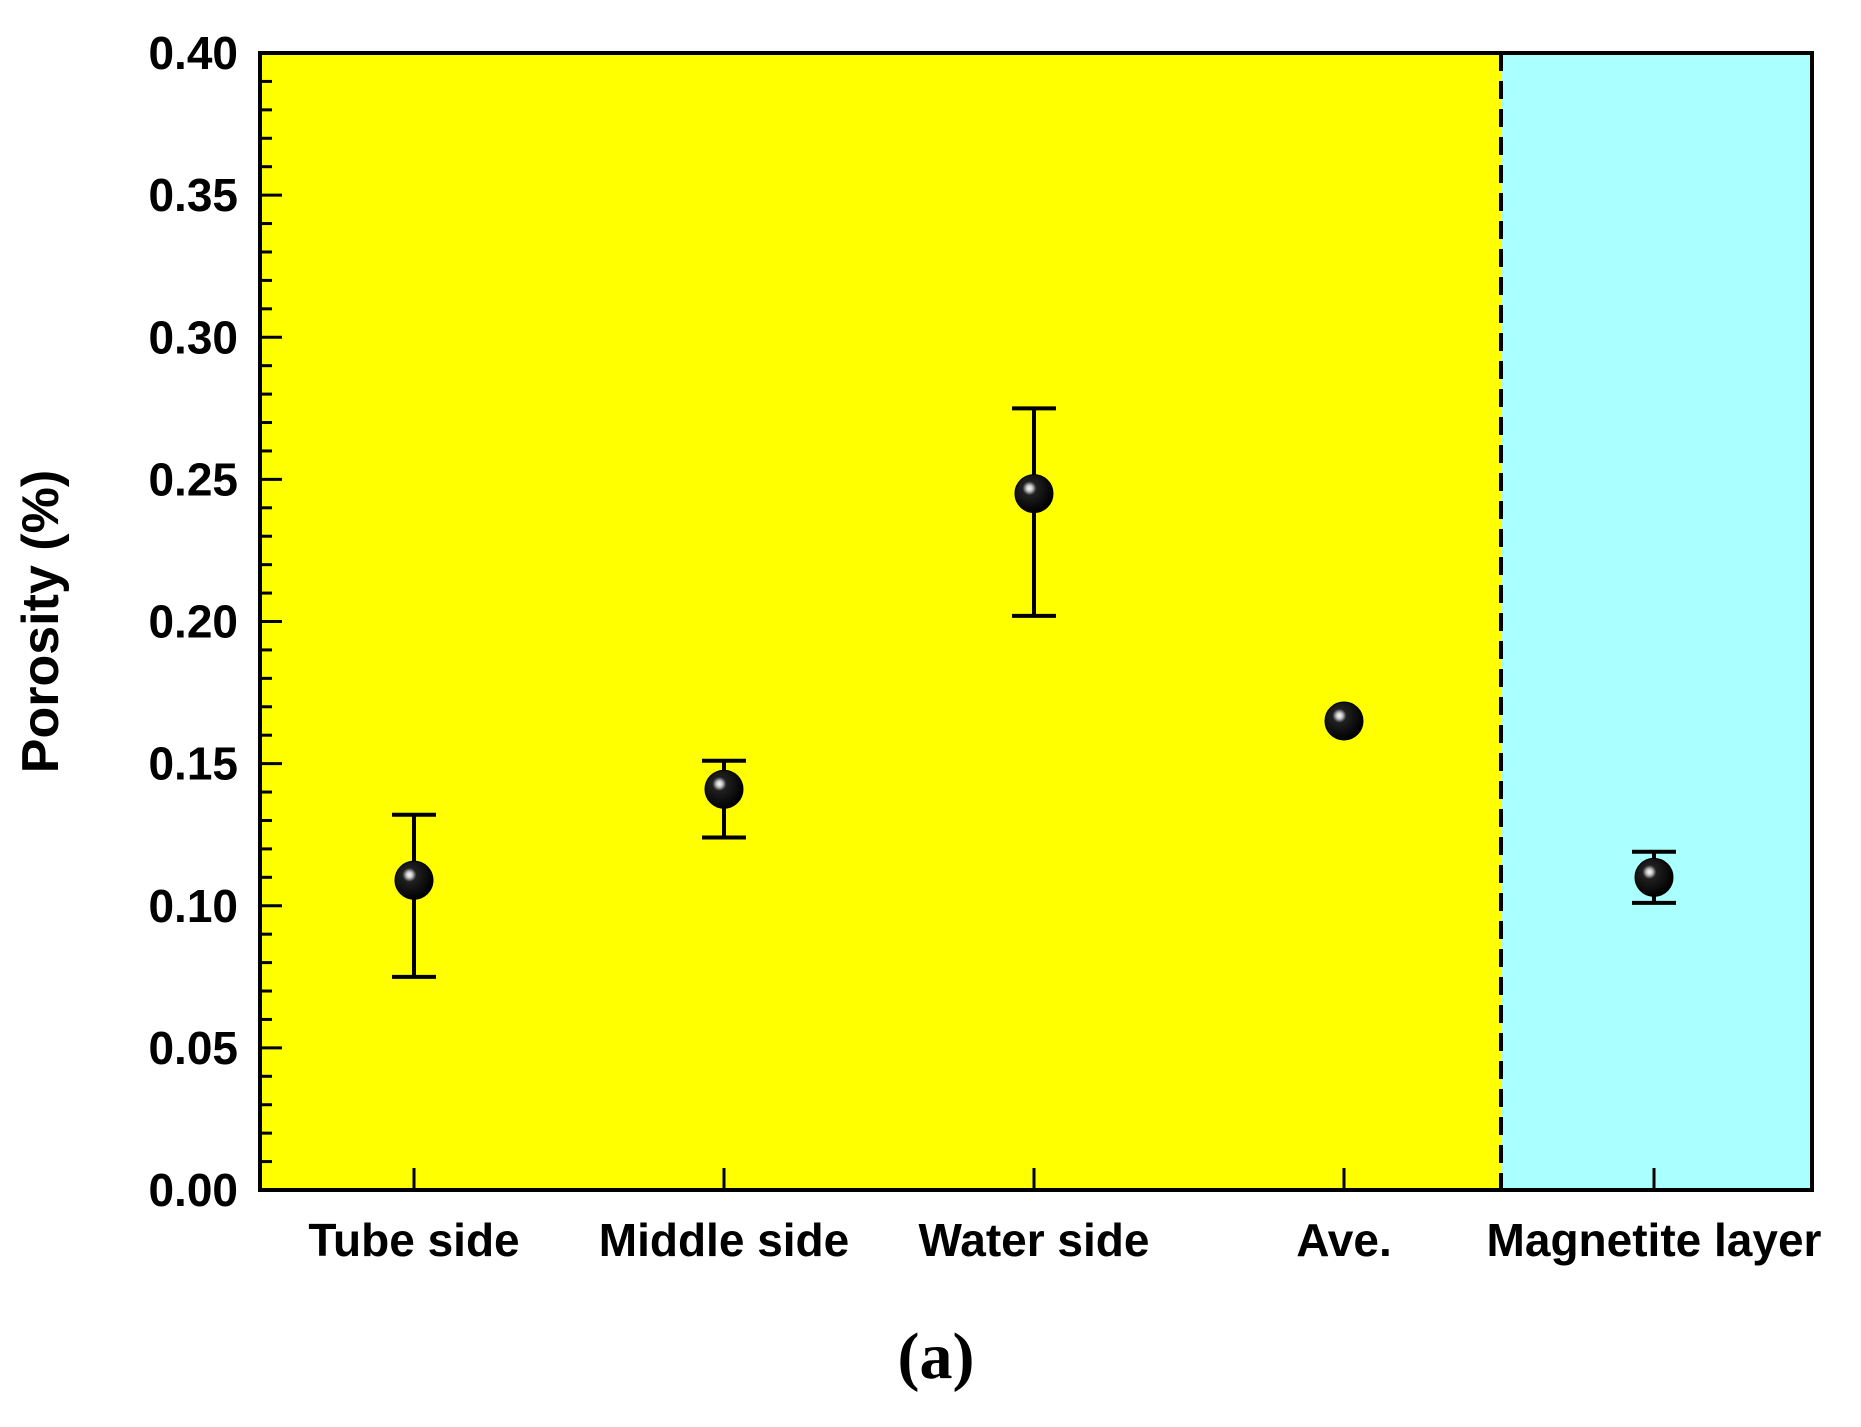 Image resolution: width=1861 pixels, height=1427 pixels. What do you see at coordinates (193, 337) in the screenshot?
I see `y-tick-label: 0.30` at bounding box center [193, 337].